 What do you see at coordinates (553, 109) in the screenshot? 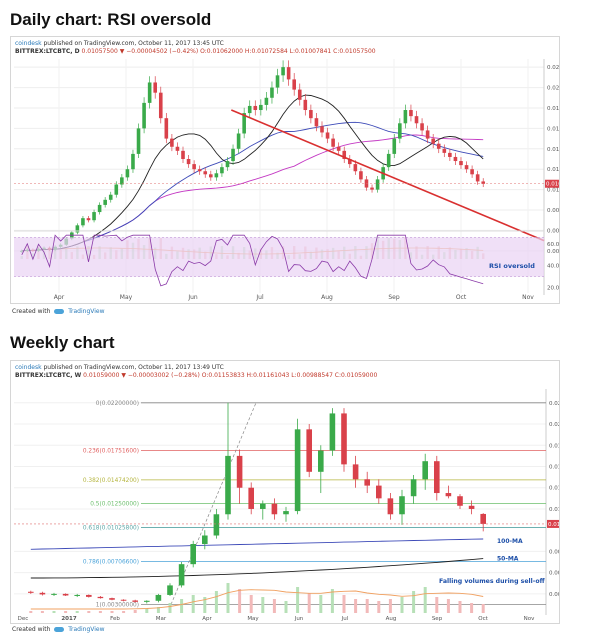
I see `daily-price-tick: 0.01800000` at bounding box center [553, 109].